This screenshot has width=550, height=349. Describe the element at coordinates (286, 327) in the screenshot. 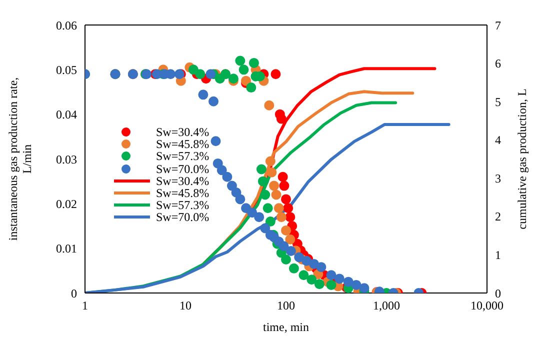

I see `x-axis-title: time, min` at that location.